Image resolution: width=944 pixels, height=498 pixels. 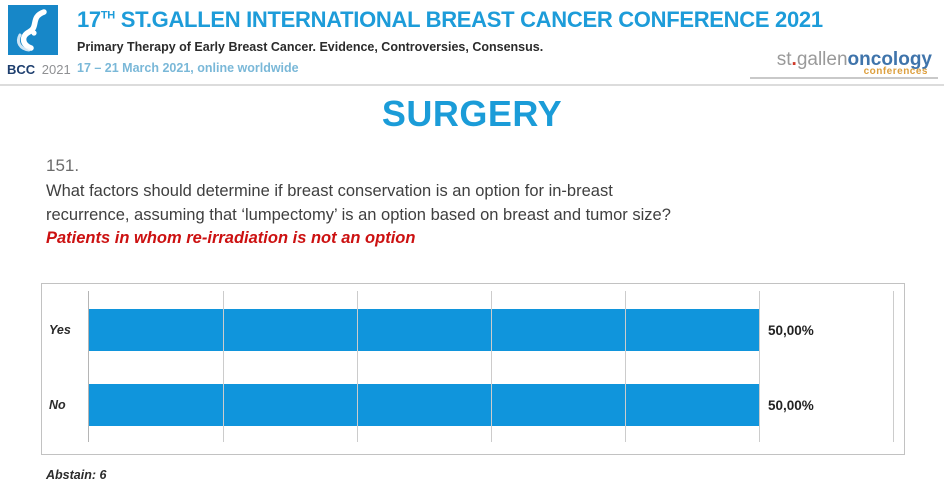 I want to click on category-label-yes: Yes, so click(x=60, y=330).